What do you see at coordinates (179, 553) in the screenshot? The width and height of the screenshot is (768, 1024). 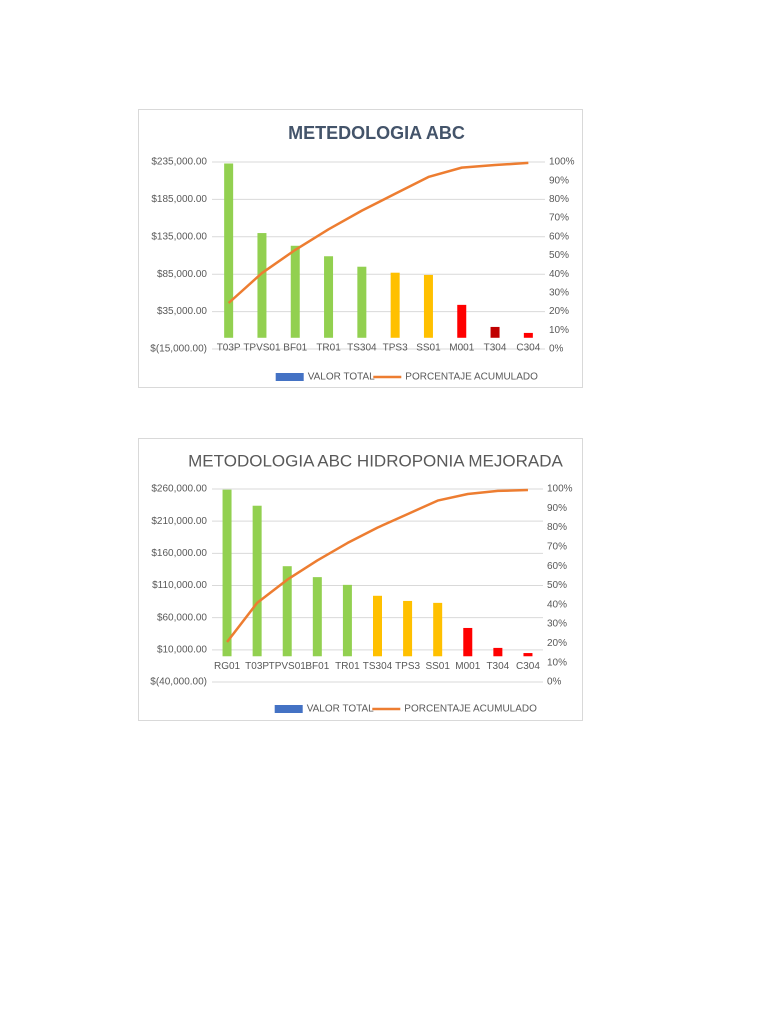 I see `y-tick-label: $160,000.00` at bounding box center [179, 553].